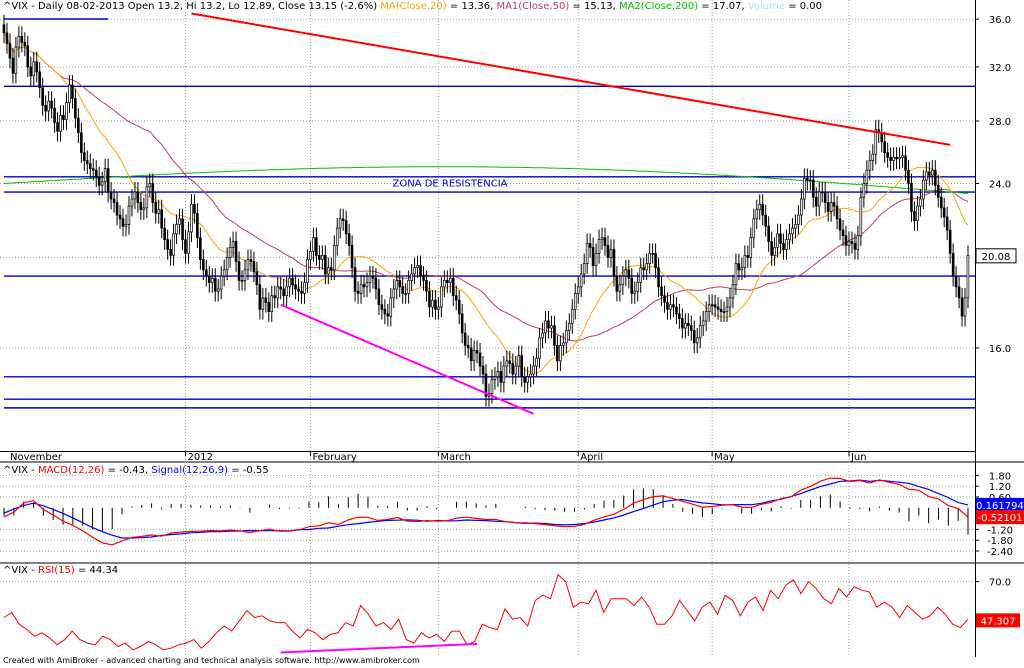 The width and height of the screenshot is (1024, 668). I want to click on signal-value: = -0.55, so click(248, 470).